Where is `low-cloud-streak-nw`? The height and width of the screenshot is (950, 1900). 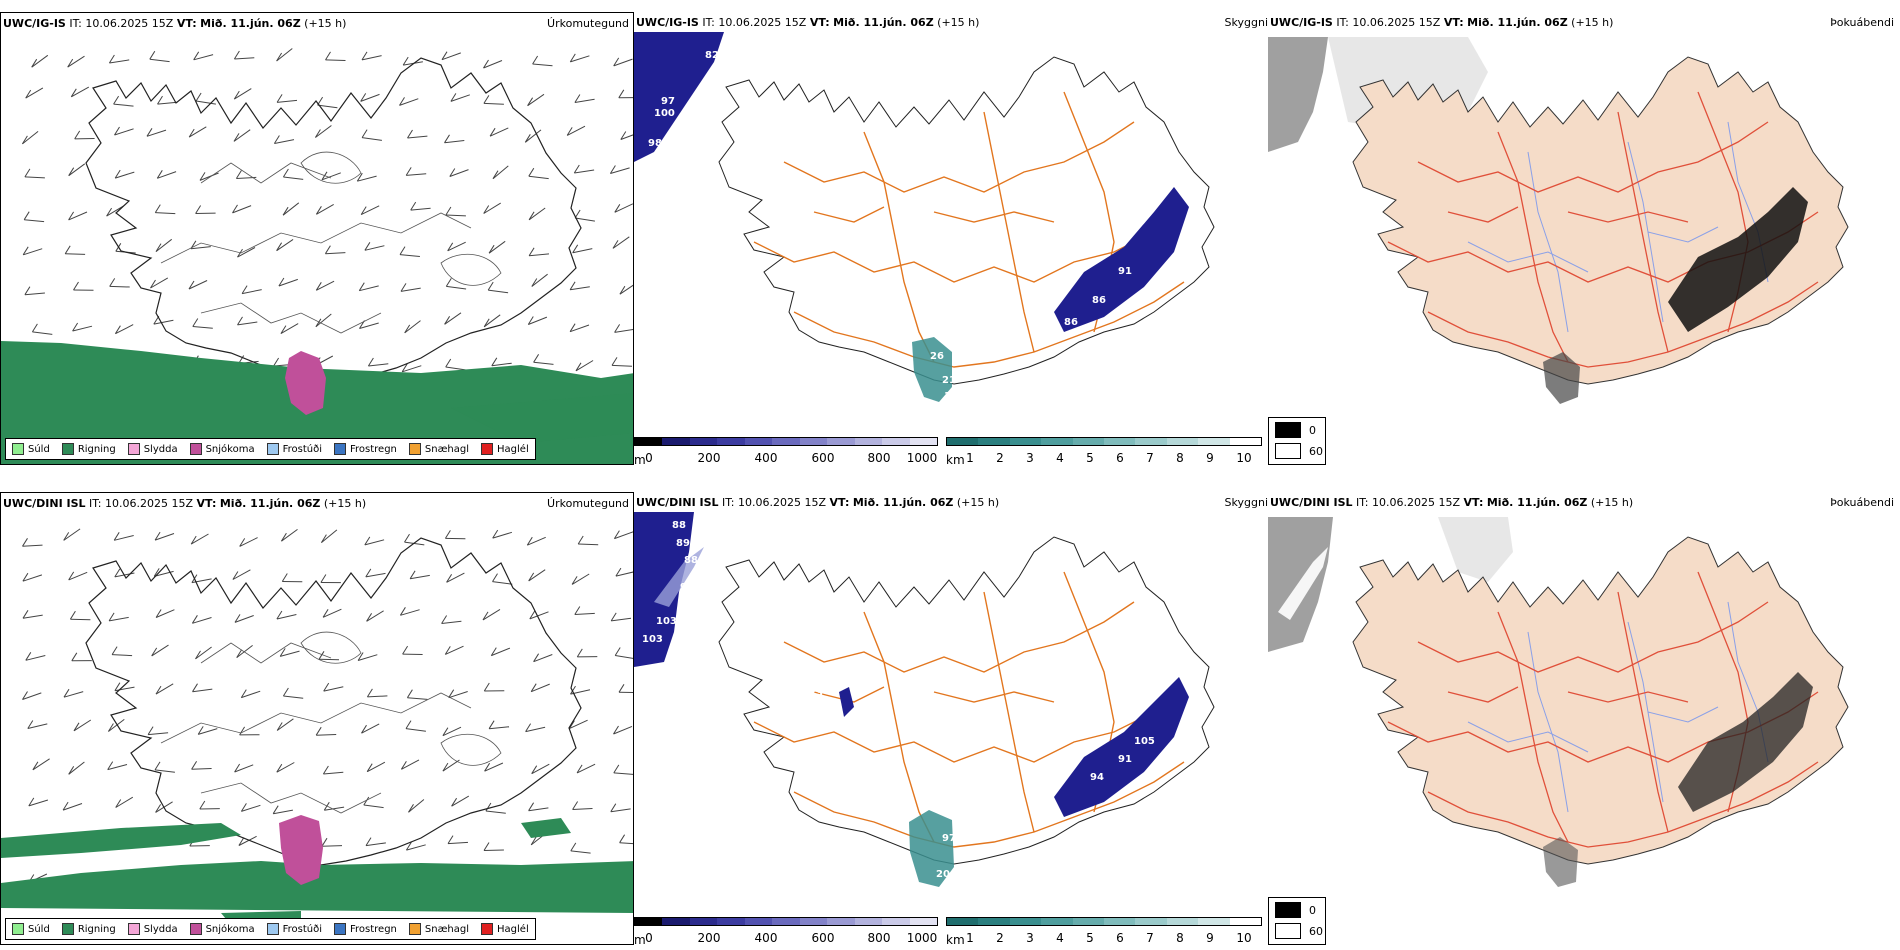 low-cloud-streak-nw is located at coordinates (679, 577).